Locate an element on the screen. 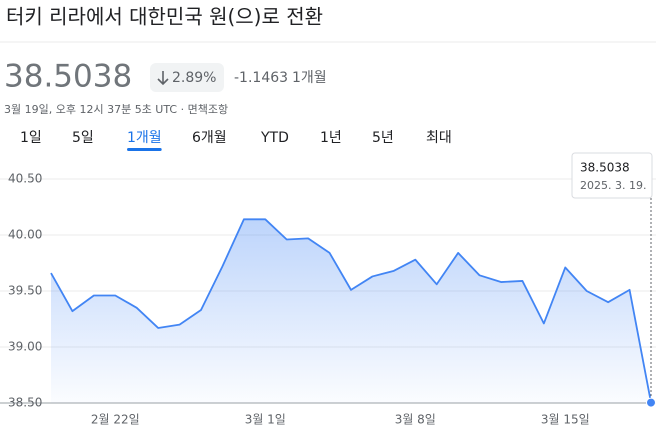 The height and width of the screenshot is (432, 656). x-tick-label: 2월 22일 is located at coordinates (115, 420).